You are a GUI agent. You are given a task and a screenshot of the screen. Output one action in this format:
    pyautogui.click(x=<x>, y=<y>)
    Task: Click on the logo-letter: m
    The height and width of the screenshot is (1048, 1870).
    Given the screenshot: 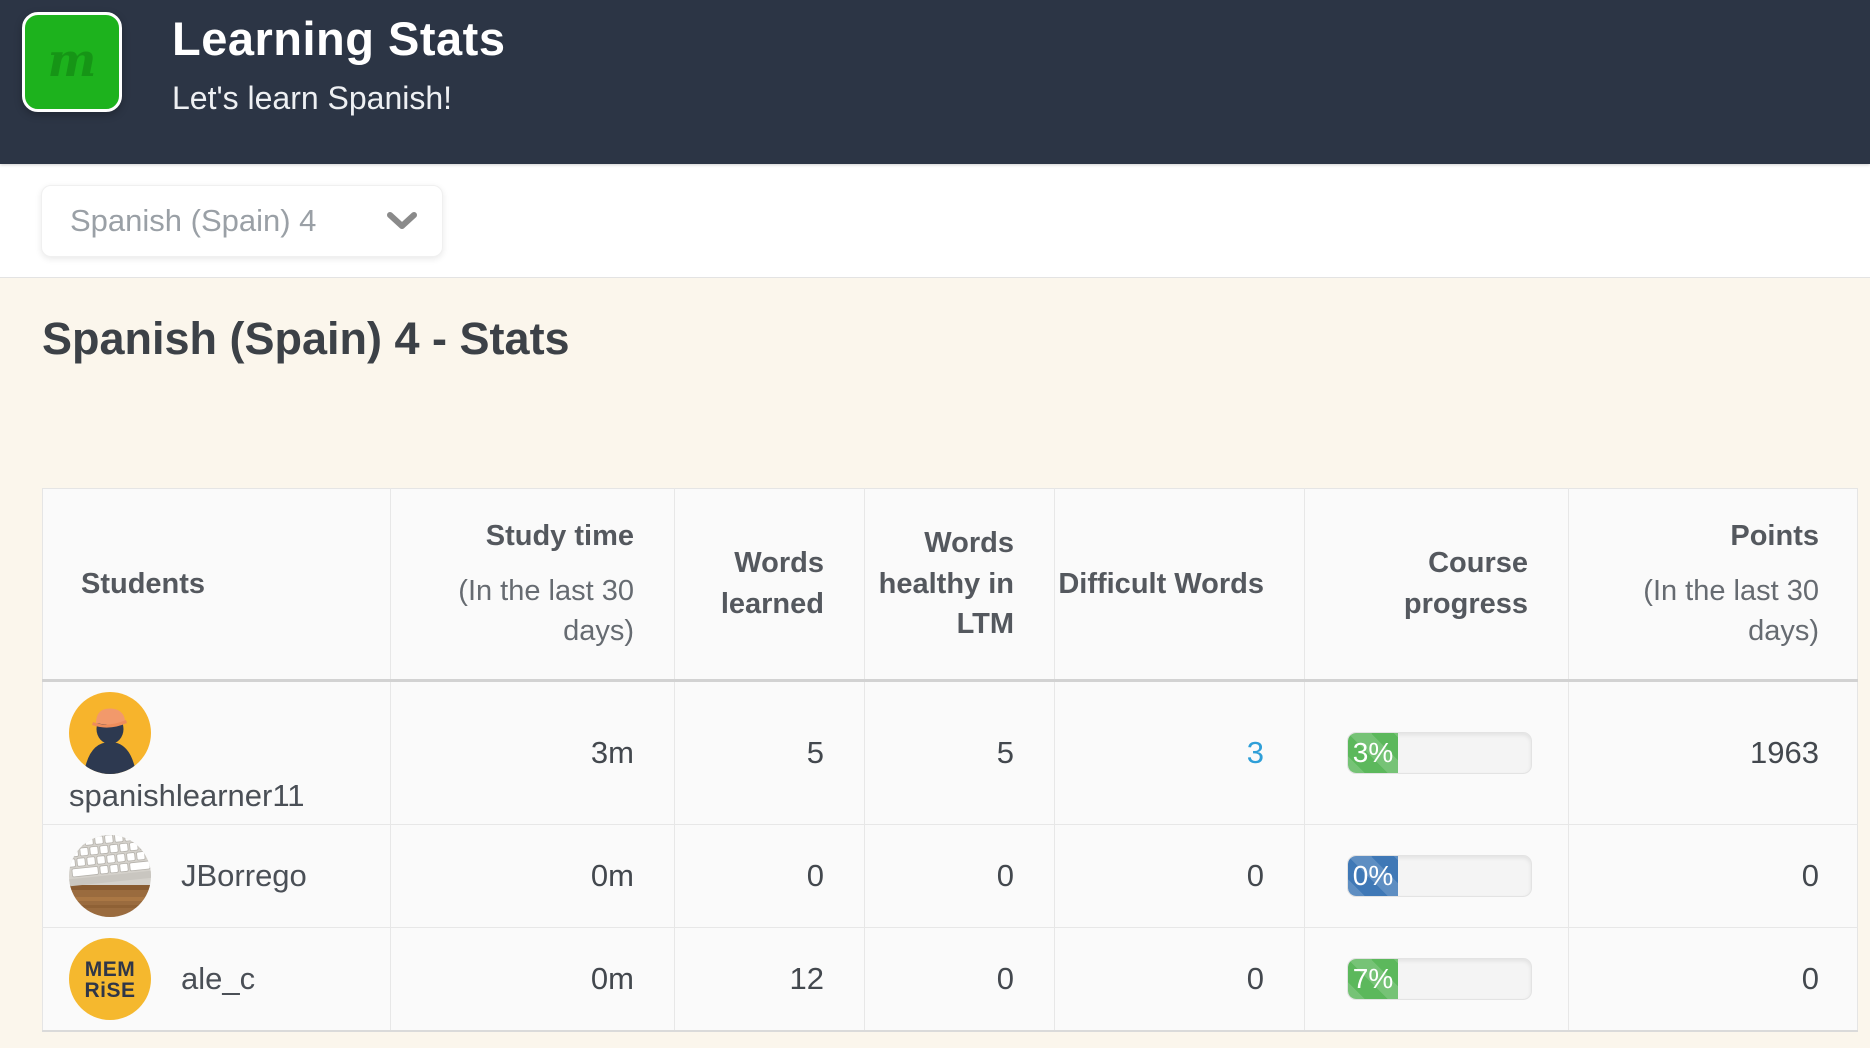 What is the action you would take?
    pyautogui.click(x=72, y=60)
    